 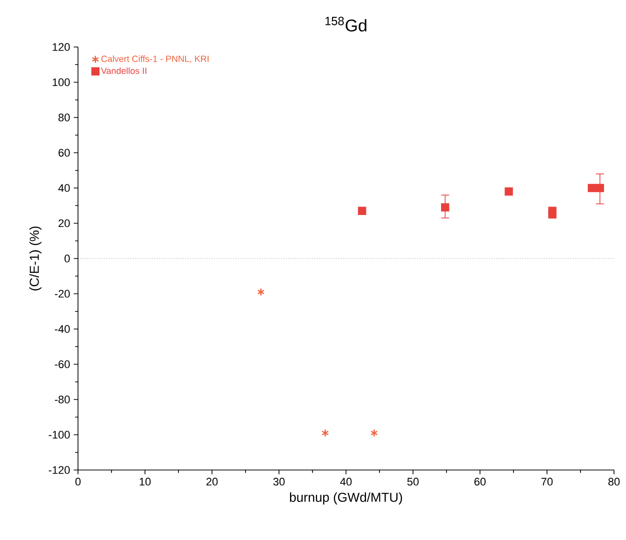 I want to click on x-tick-label: 40, so click(x=346, y=482).